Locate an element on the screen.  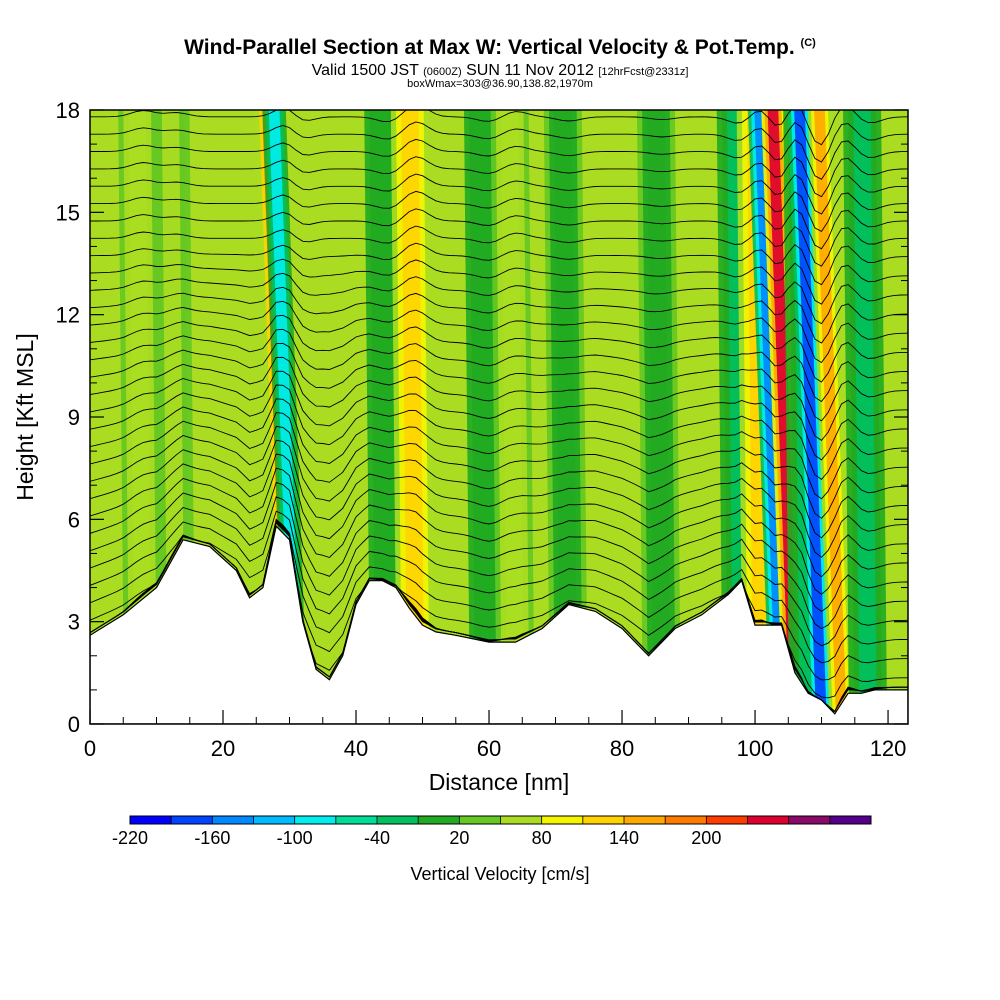
x-tick-label: 100 is located at coordinates (755, 748).